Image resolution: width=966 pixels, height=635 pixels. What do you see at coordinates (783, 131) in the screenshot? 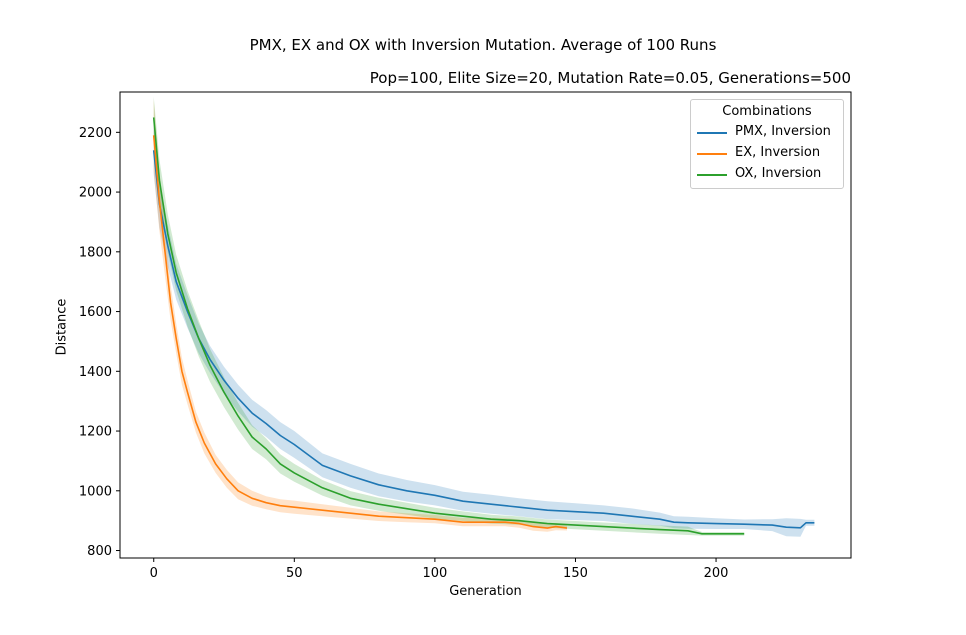
I see `legend-label-pmx: PMX, Inversion` at bounding box center [783, 131].